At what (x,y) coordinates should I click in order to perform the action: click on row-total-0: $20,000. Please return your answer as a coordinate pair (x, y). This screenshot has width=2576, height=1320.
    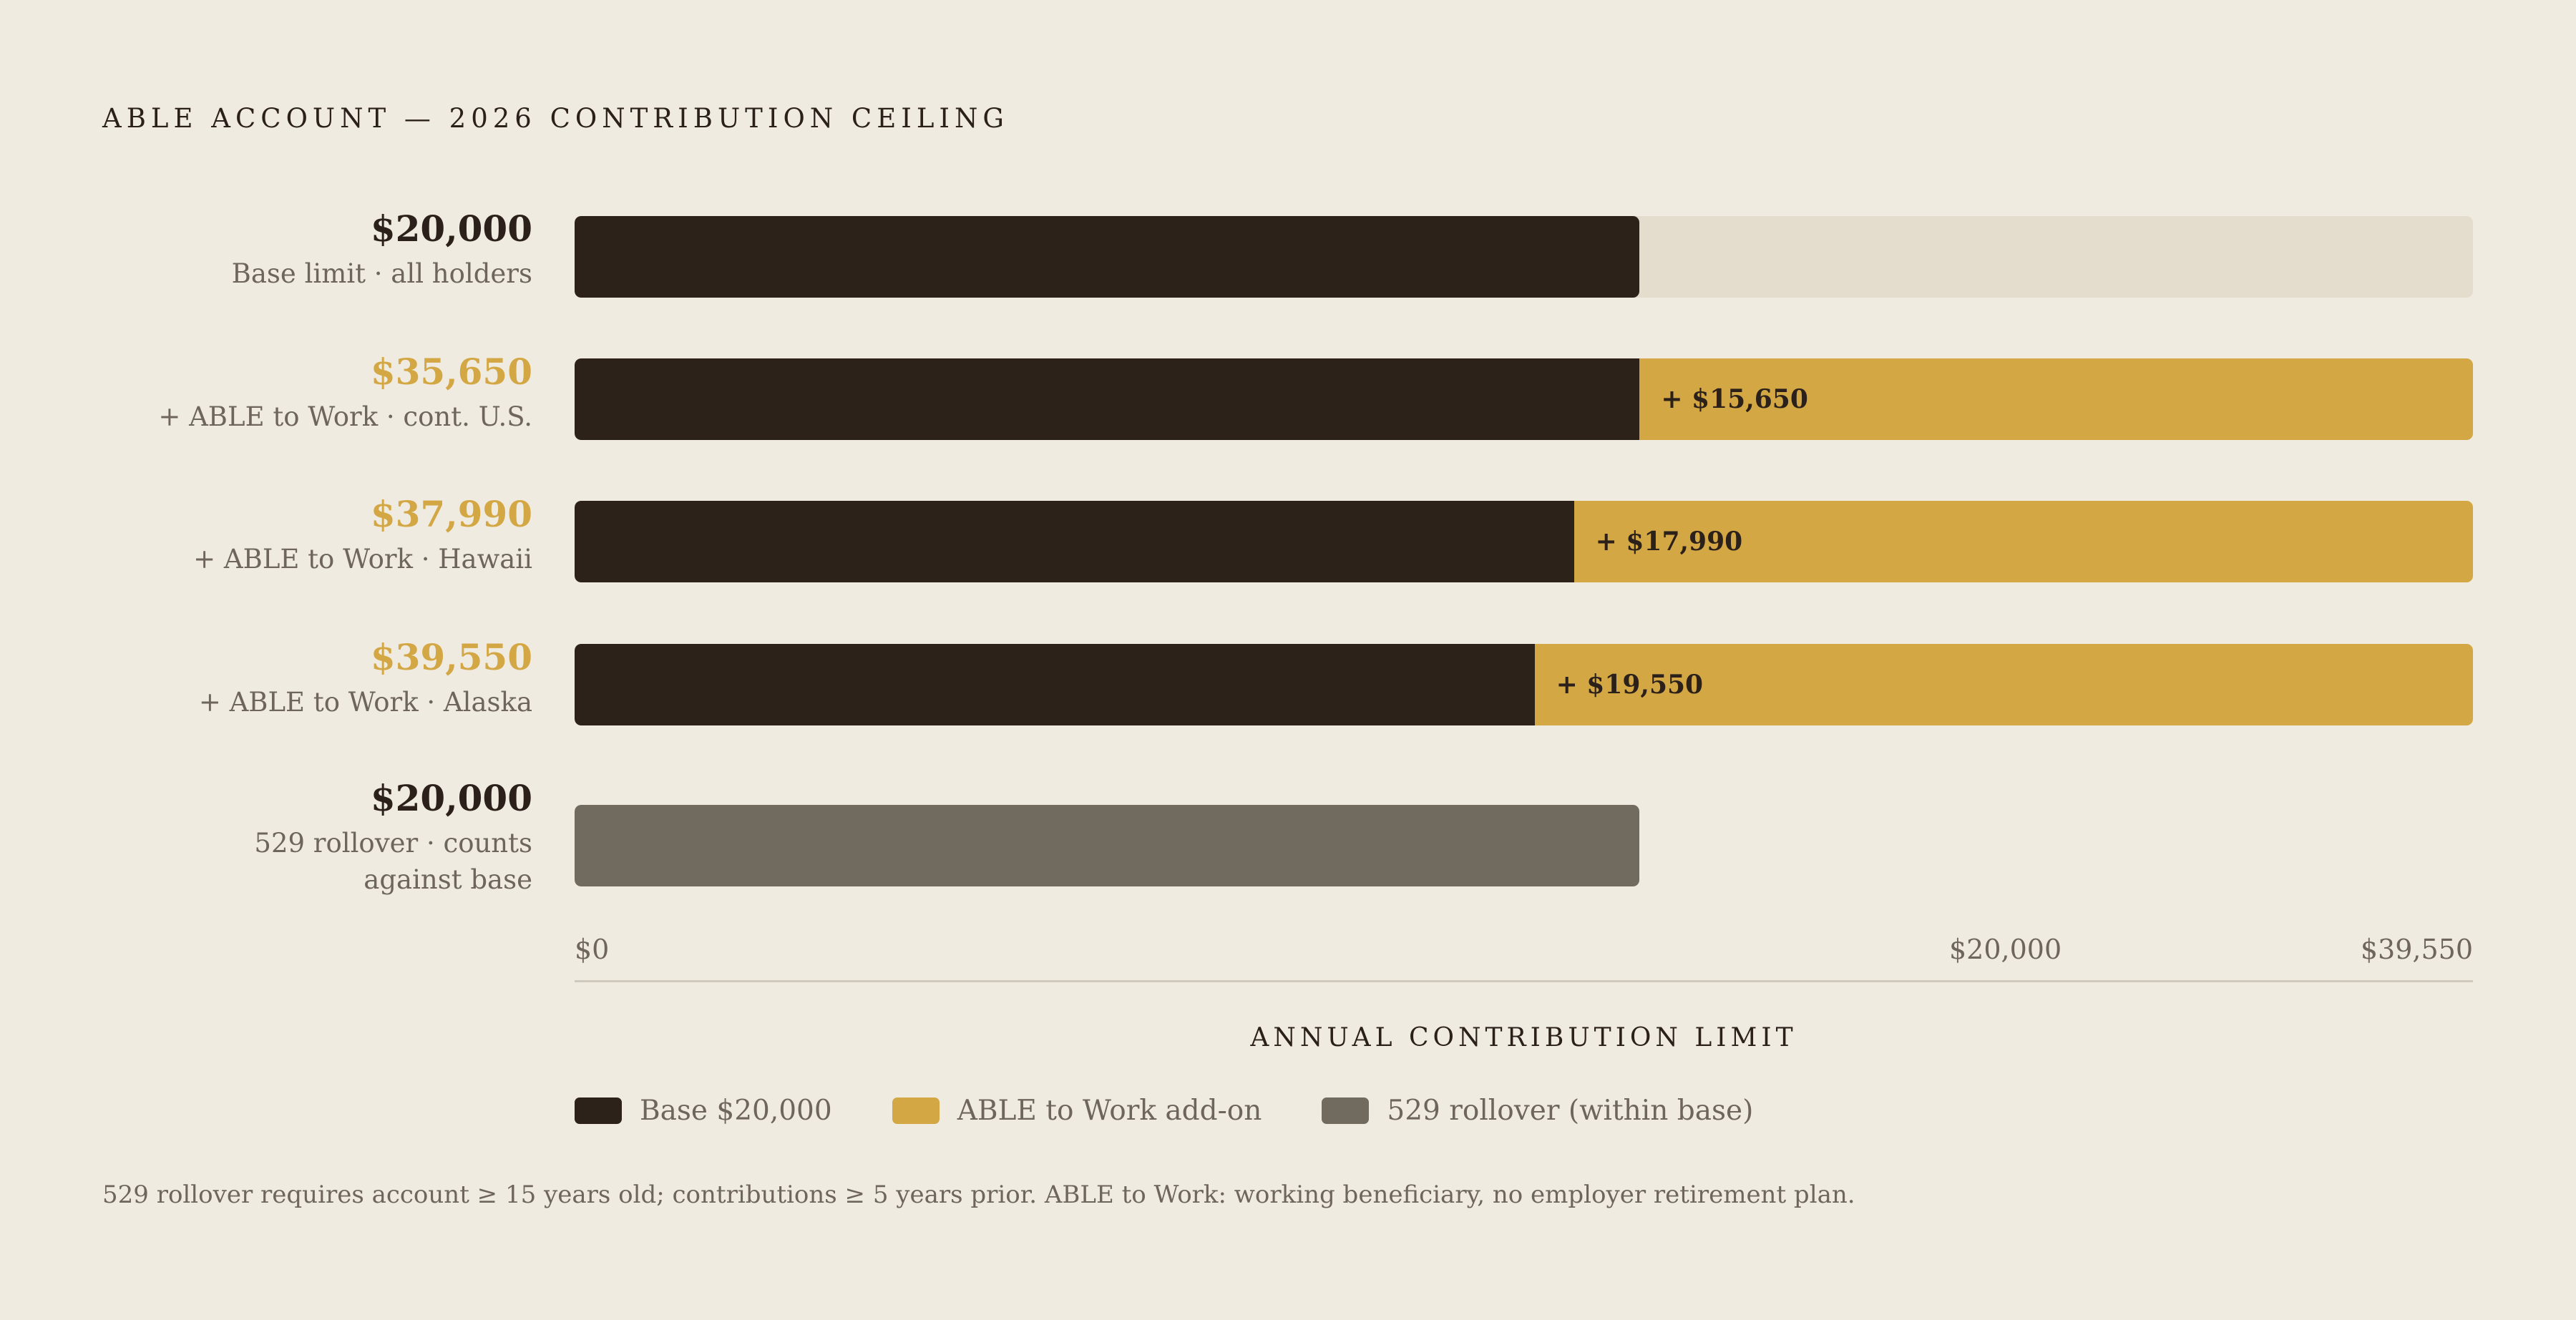
    Looking at the image, I should click on (451, 228).